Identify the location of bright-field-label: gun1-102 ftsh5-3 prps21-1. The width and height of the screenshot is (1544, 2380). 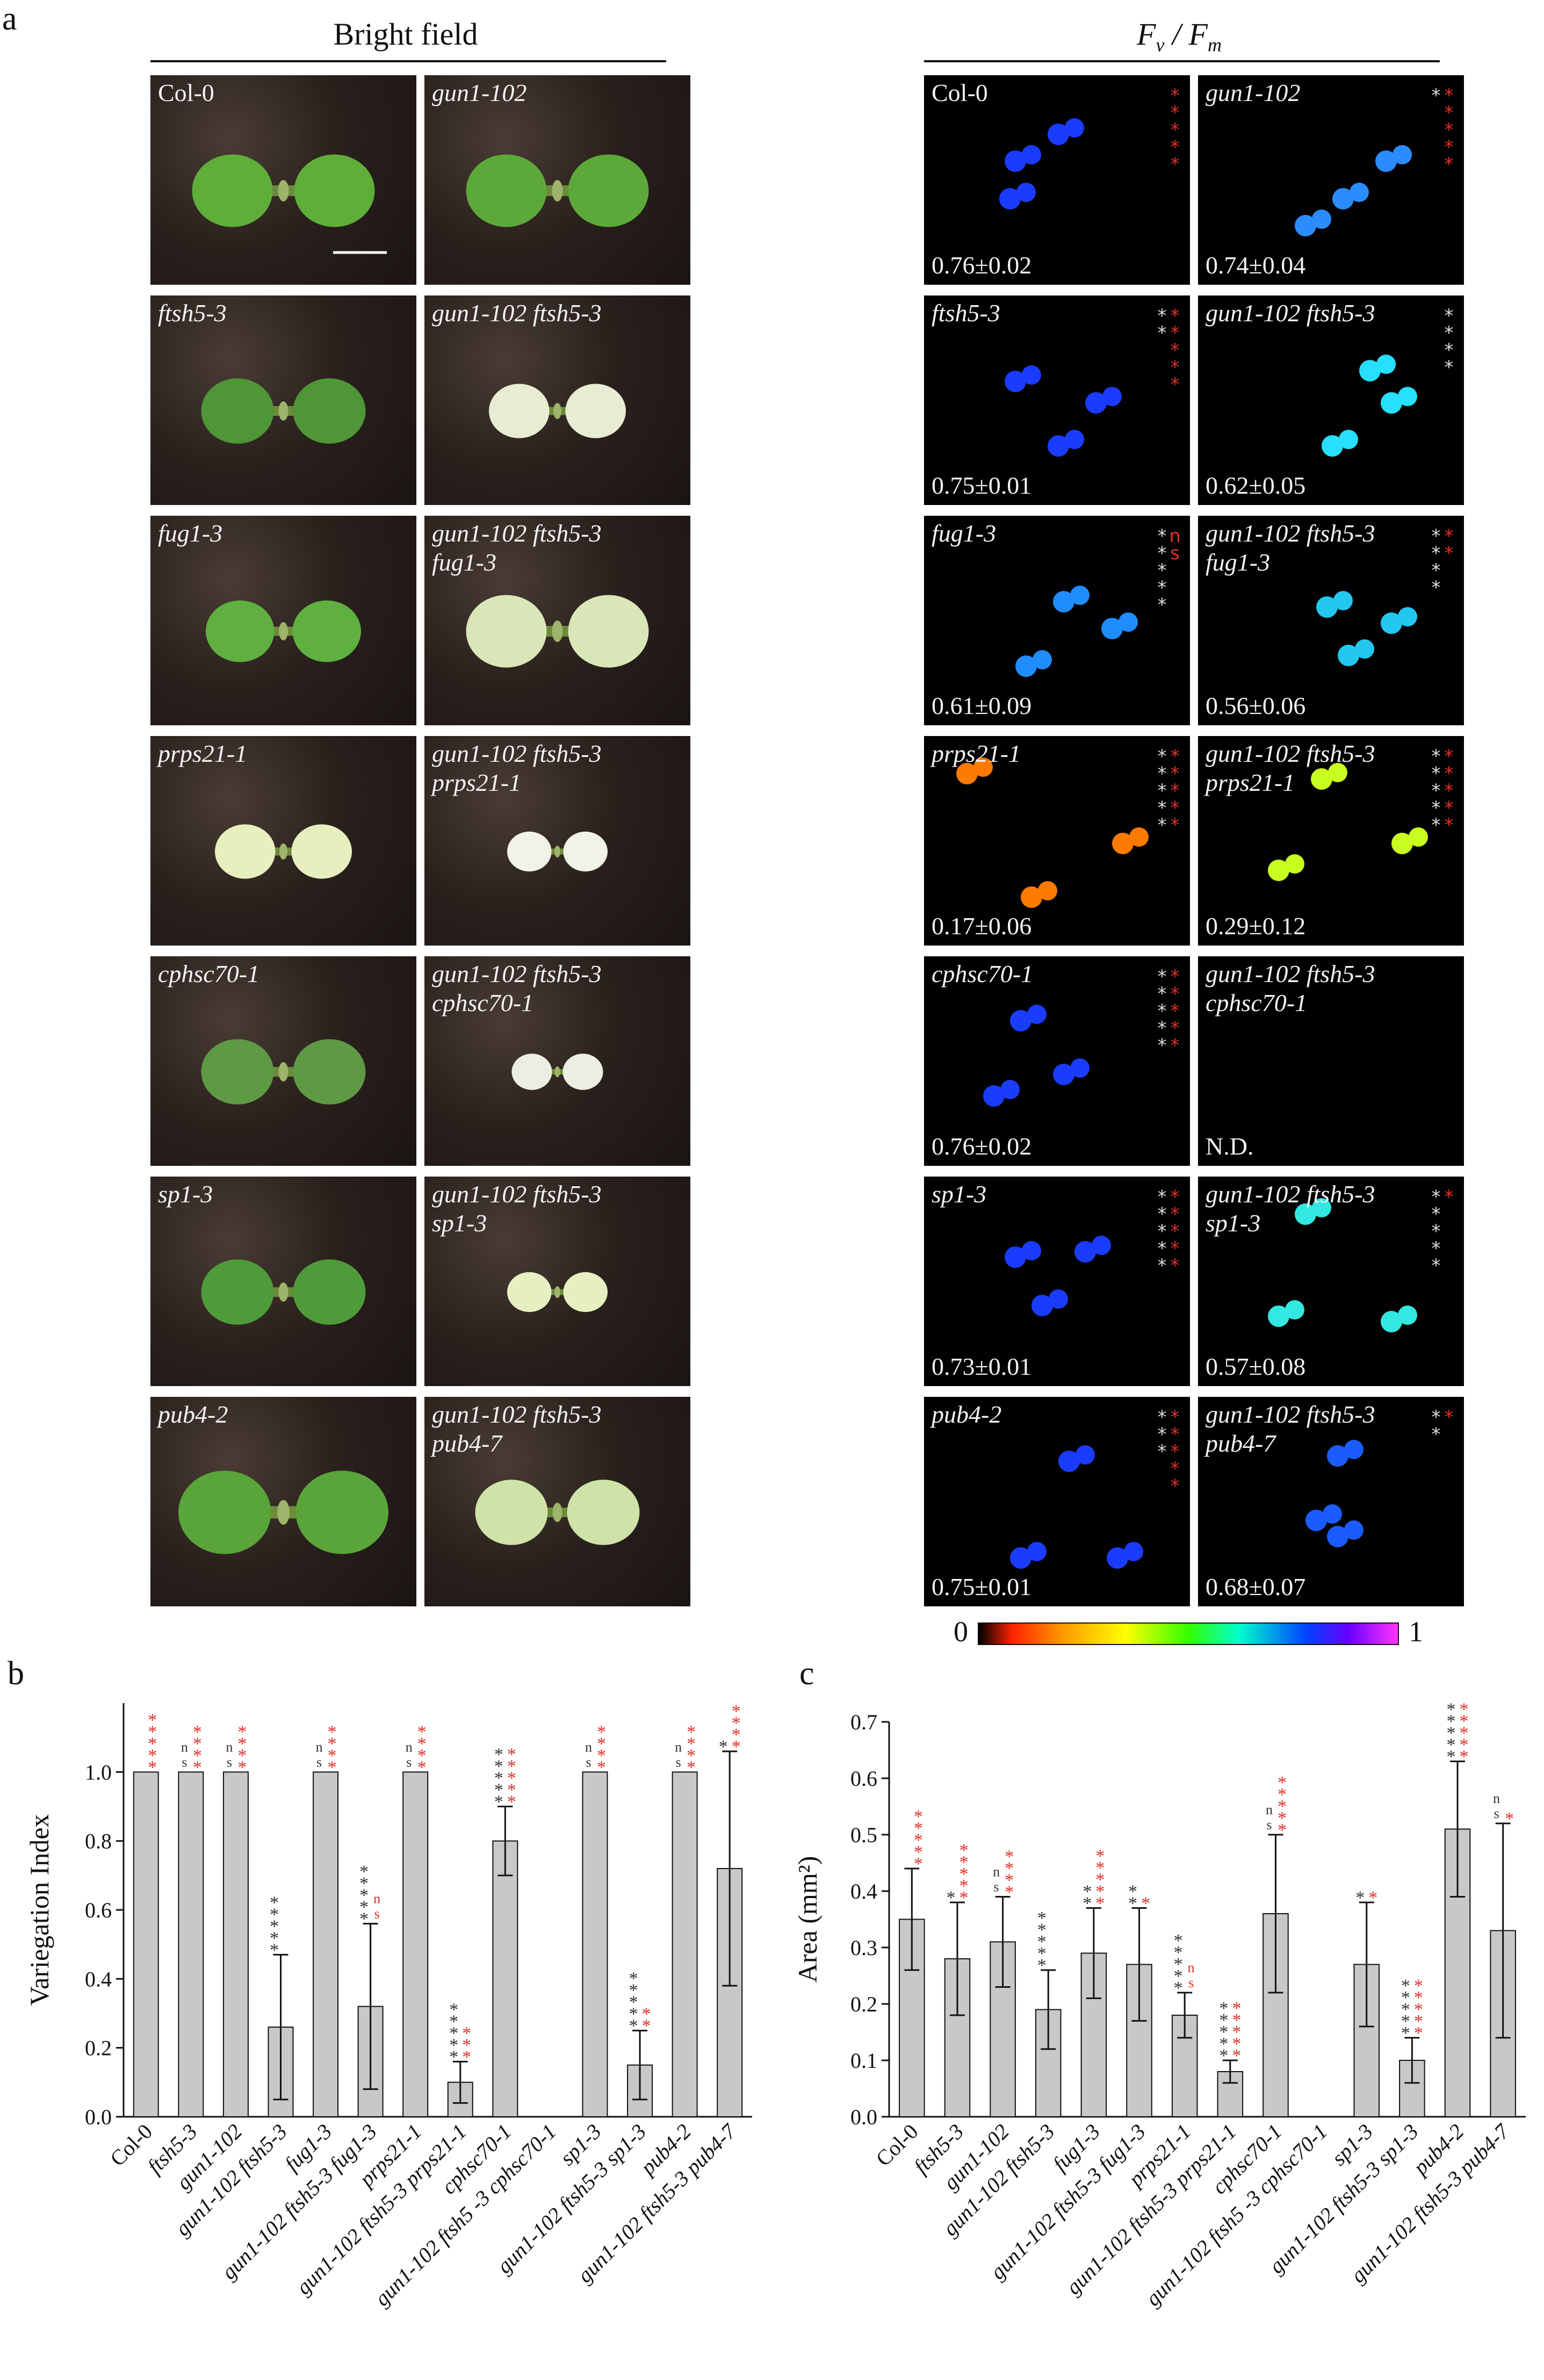
(517, 768).